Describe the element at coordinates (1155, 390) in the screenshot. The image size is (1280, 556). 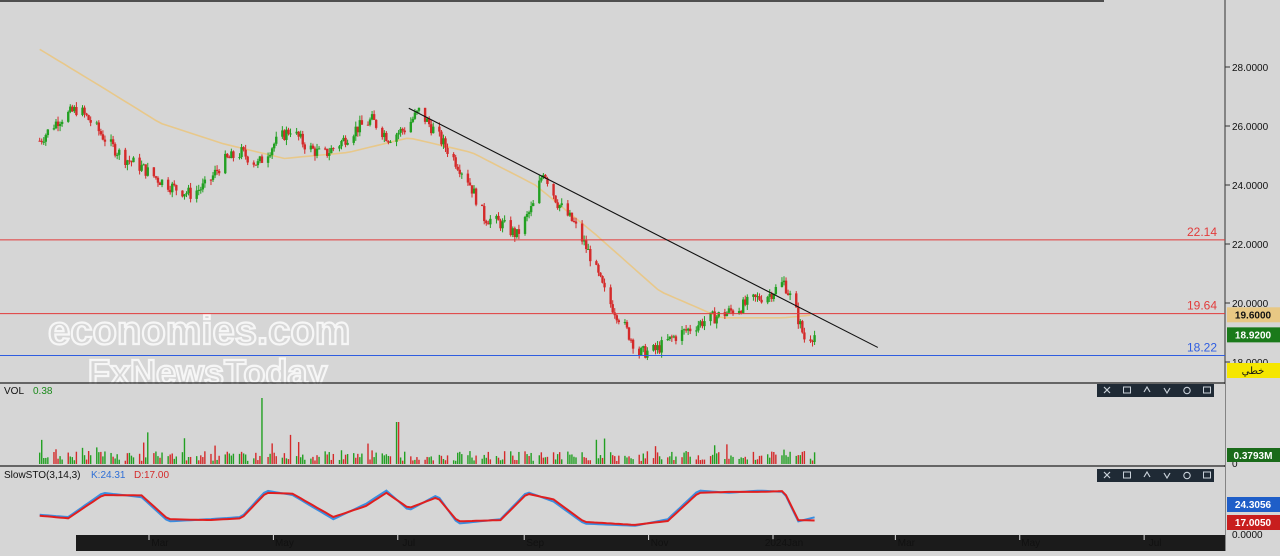
I see `vol-panel-toolbar` at that location.